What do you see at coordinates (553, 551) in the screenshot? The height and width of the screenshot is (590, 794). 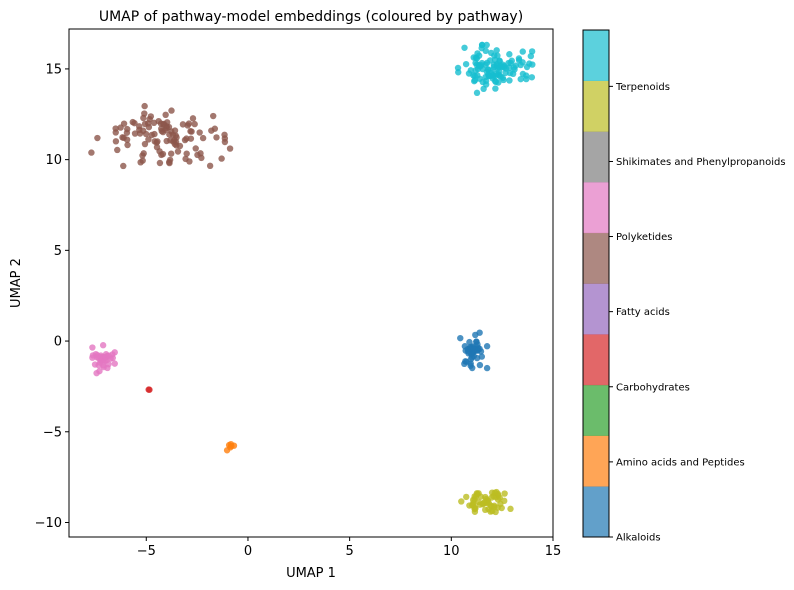 I see `x-tick-label: 15` at bounding box center [553, 551].